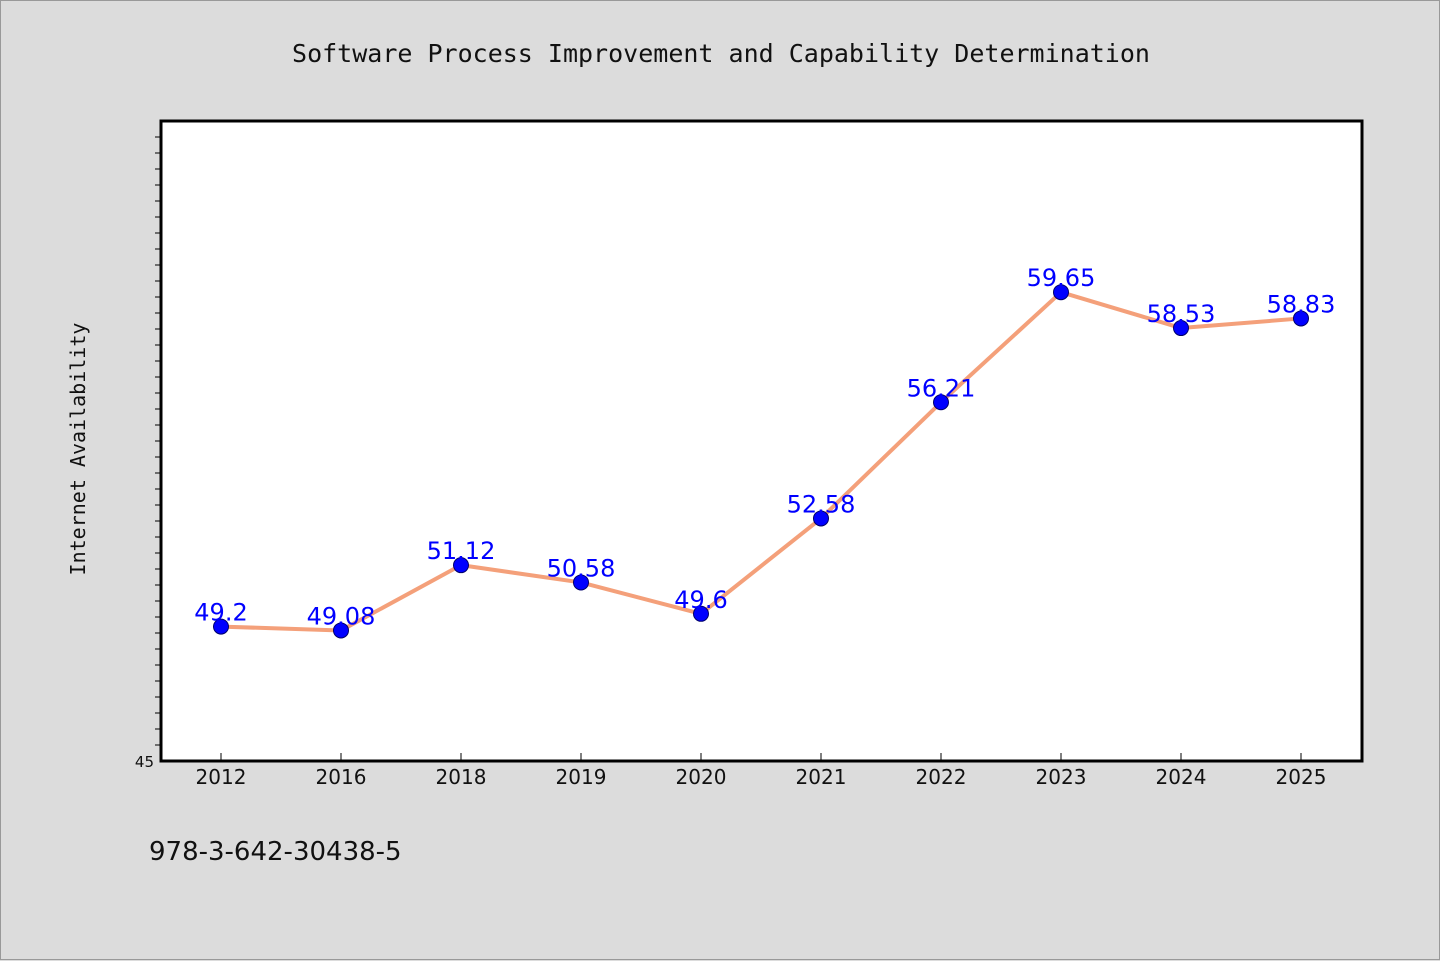  Describe the element at coordinates (821, 777) in the screenshot. I see `x-tick-label: 2021` at that location.